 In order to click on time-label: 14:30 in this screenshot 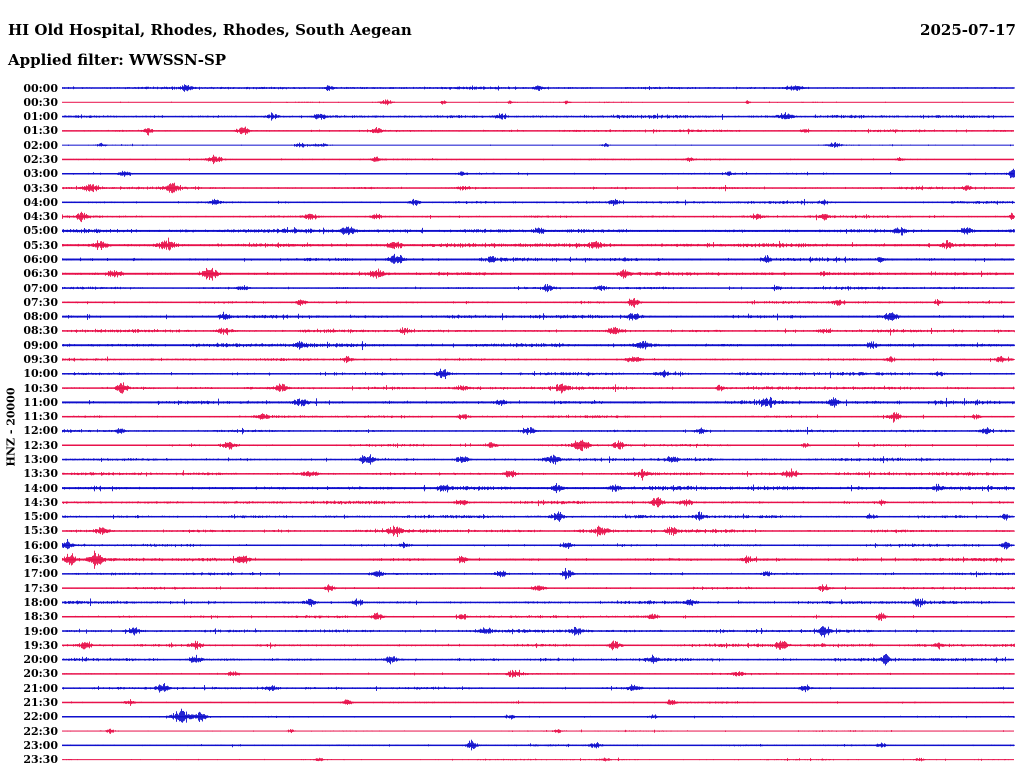, I will do `click(40, 502)`.